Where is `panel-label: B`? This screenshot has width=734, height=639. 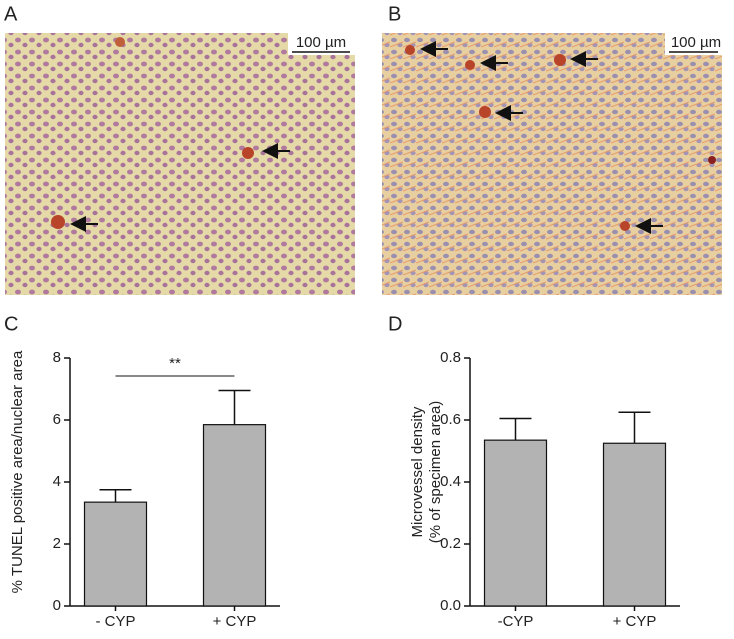
panel-label: B is located at coordinates (394, 14).